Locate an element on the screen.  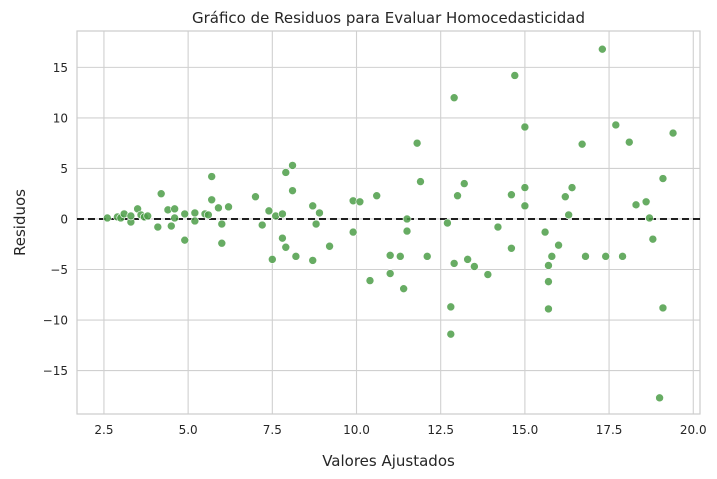
x-tick-label: 2.5 is located at coordinates (103, 430).